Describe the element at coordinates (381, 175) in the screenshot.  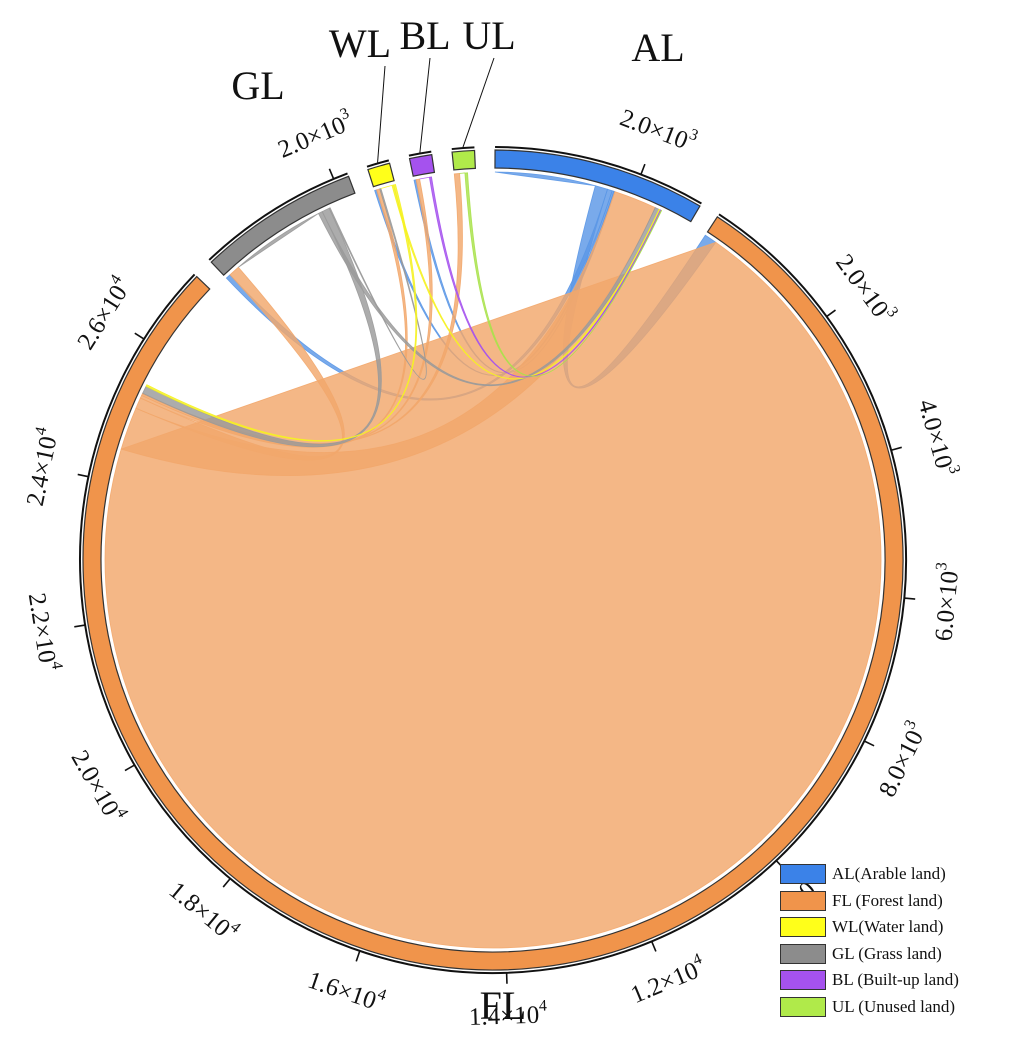
I see `arc-wl` at that location.